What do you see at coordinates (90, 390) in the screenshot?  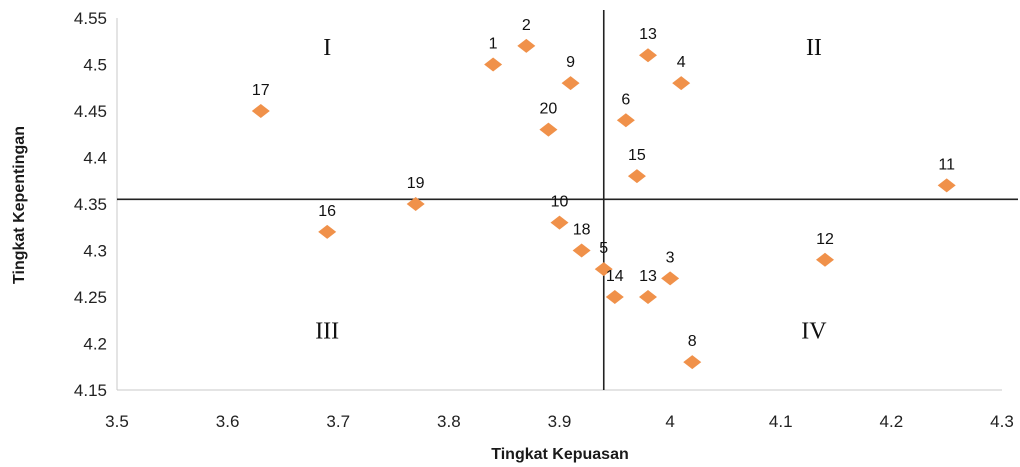 I see `y-tick-label: 4.15` at bounding box center [90, 390].